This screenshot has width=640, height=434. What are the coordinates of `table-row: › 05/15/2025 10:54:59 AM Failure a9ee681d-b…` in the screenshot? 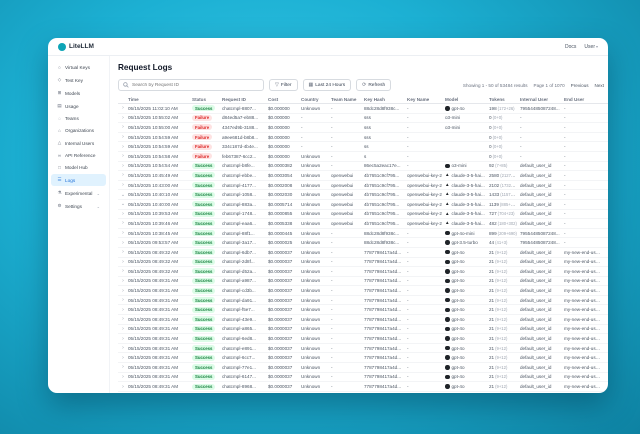 It's located at (363, 138).